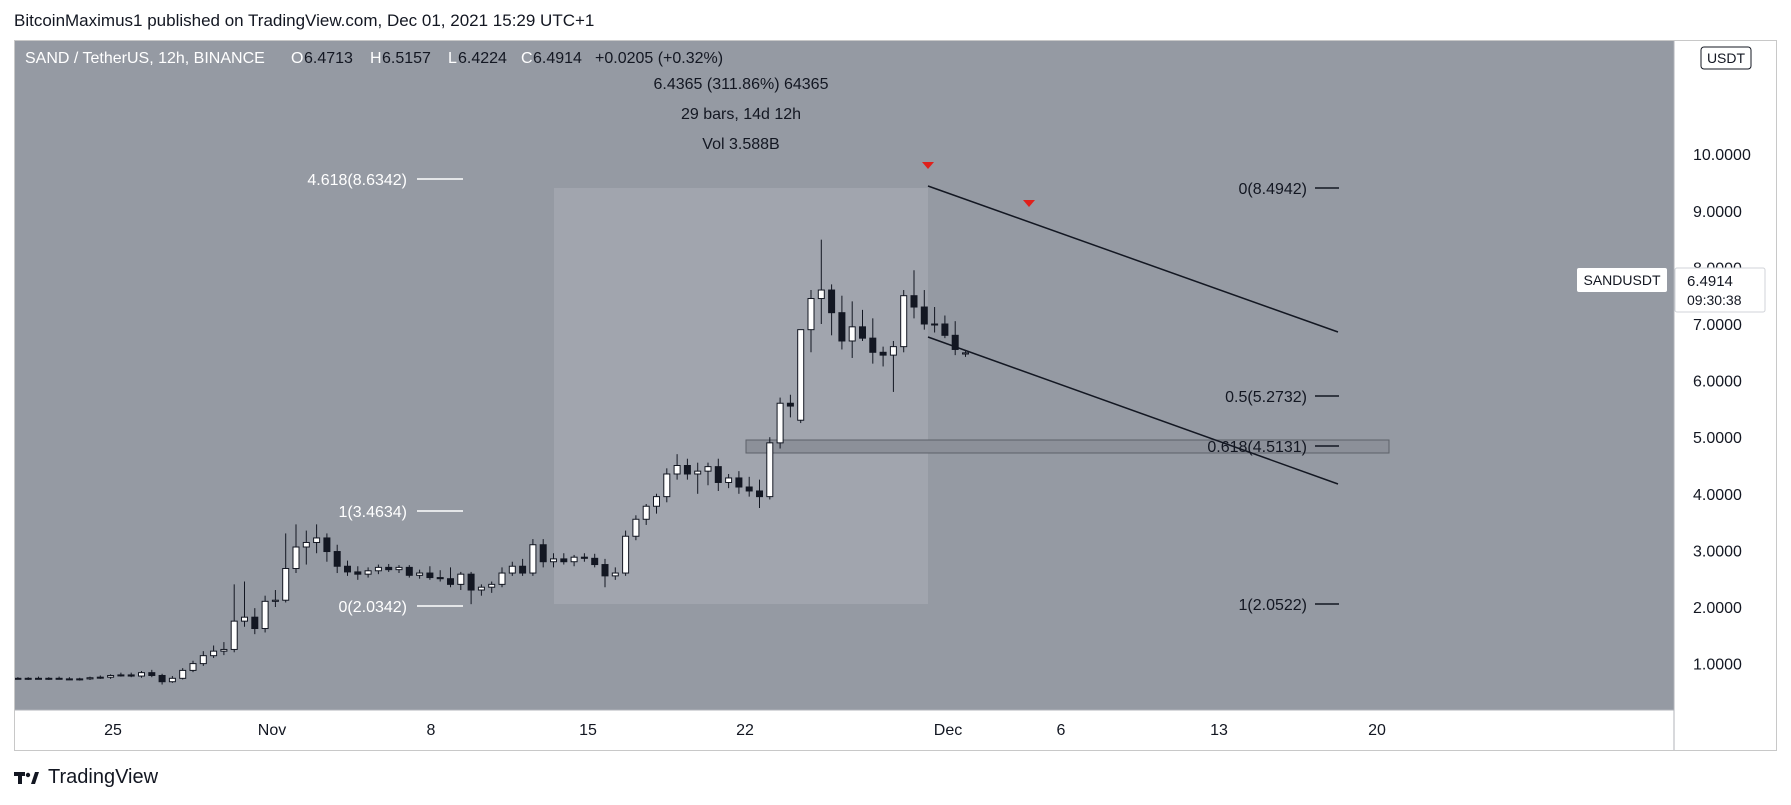 This screenshot has height=805, width=1791. Describe the element at coordinates (1726, 58) in the screenshot. I see `currency-button` at that location.